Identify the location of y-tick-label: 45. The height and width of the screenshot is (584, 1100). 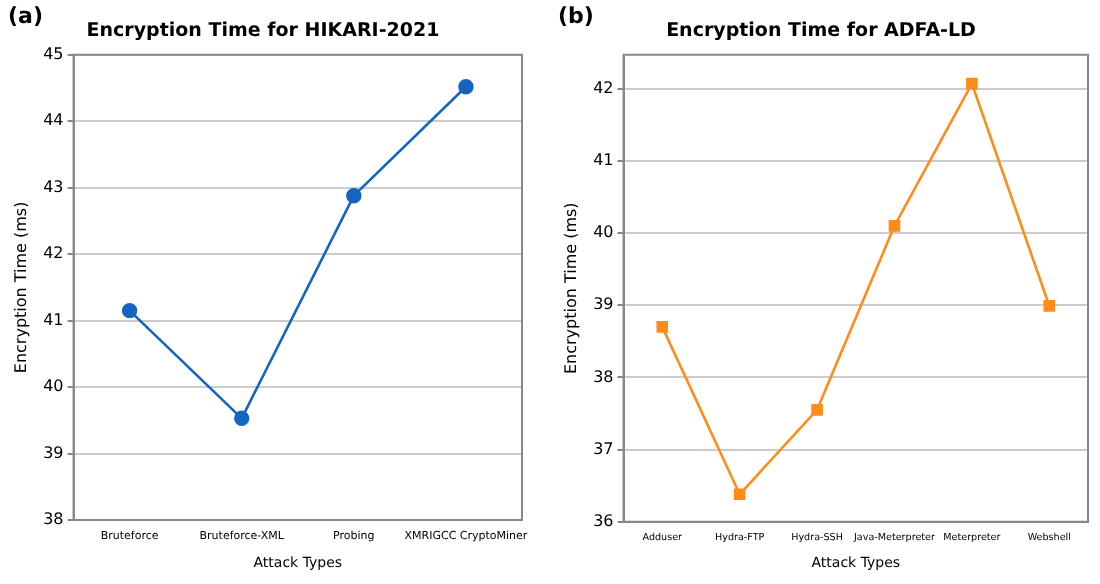
(53, 53).